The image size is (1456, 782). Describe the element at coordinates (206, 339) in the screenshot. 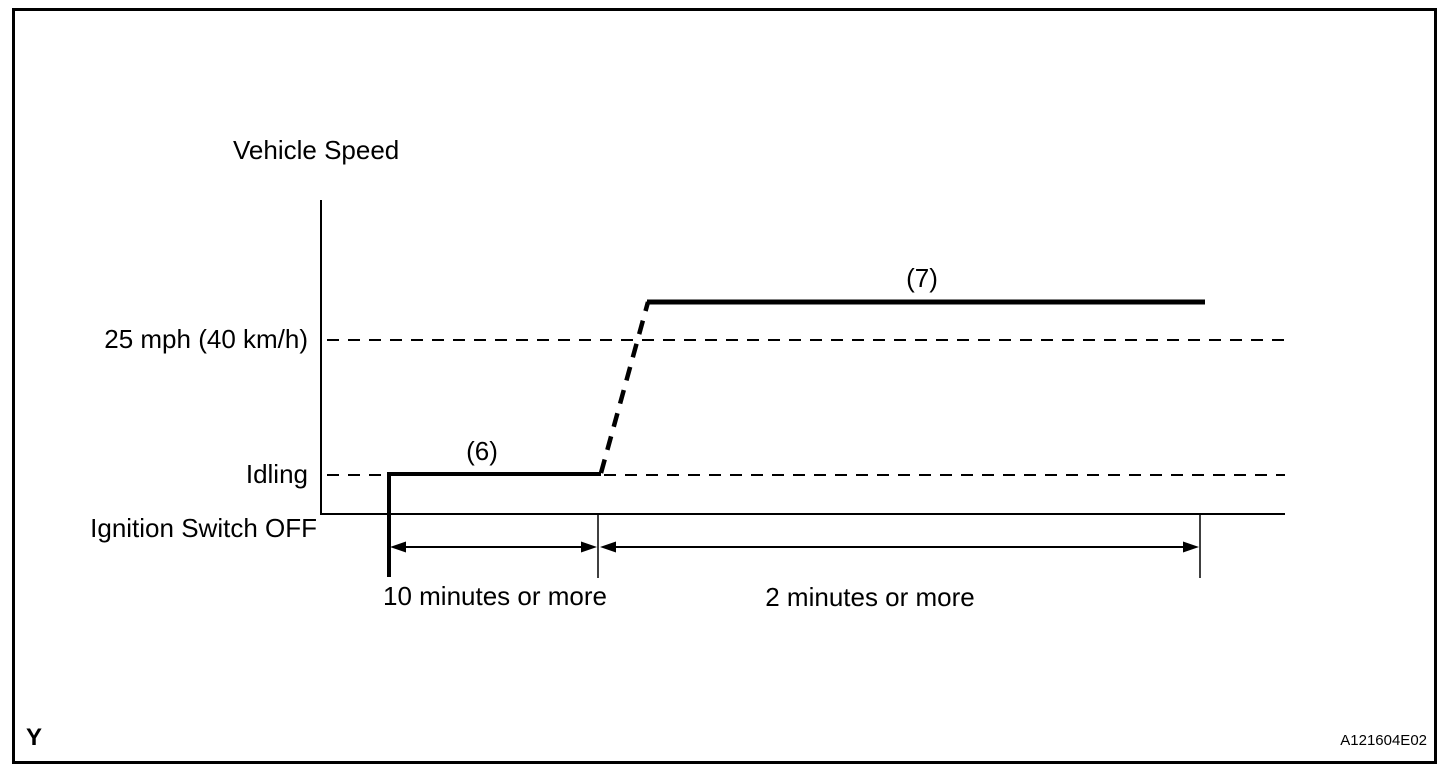

I see `speed-threshold-label: 25 mph (40 km/h)` at that location.